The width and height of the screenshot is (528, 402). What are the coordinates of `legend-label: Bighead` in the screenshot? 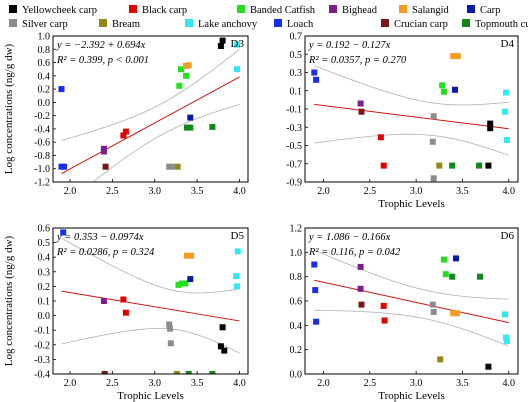 It's located at (360, 10).